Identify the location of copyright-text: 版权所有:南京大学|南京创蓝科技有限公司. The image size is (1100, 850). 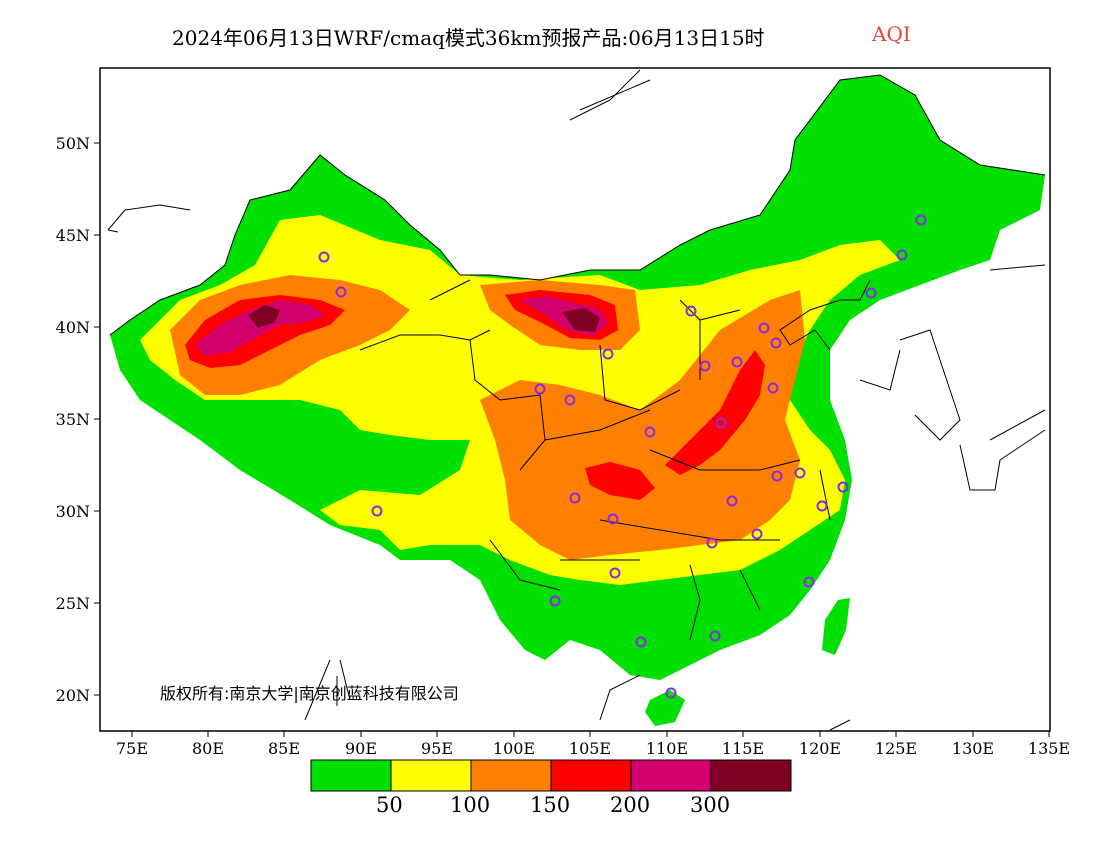
(309, 693).